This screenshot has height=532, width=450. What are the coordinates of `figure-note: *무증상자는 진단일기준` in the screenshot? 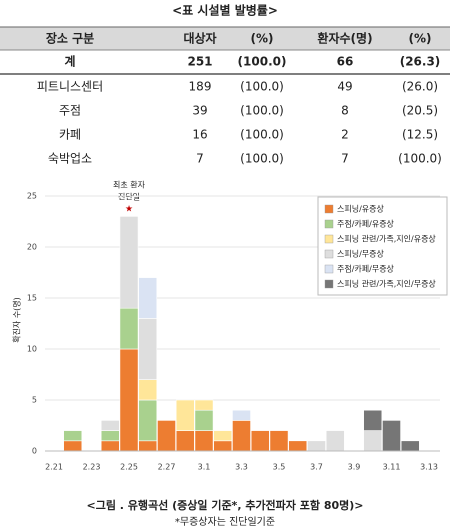 It's located at (225, 522).